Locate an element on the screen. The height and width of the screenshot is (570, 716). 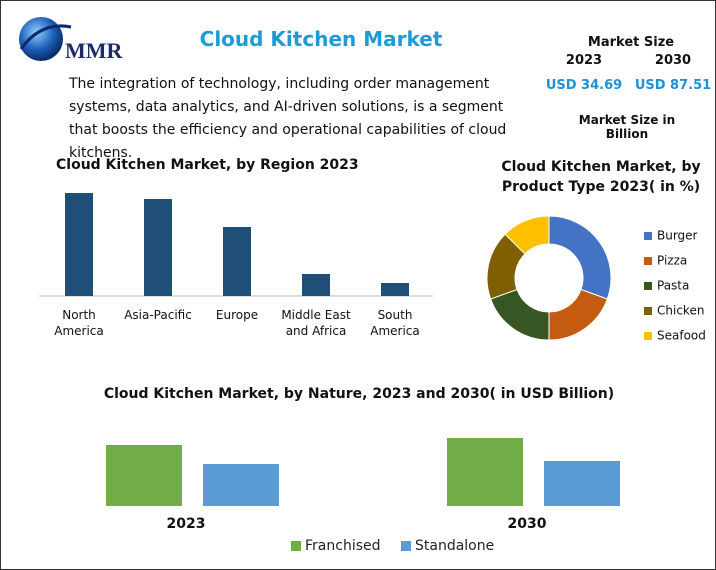
logo-text: MMR is located at coordinates (94, 50).